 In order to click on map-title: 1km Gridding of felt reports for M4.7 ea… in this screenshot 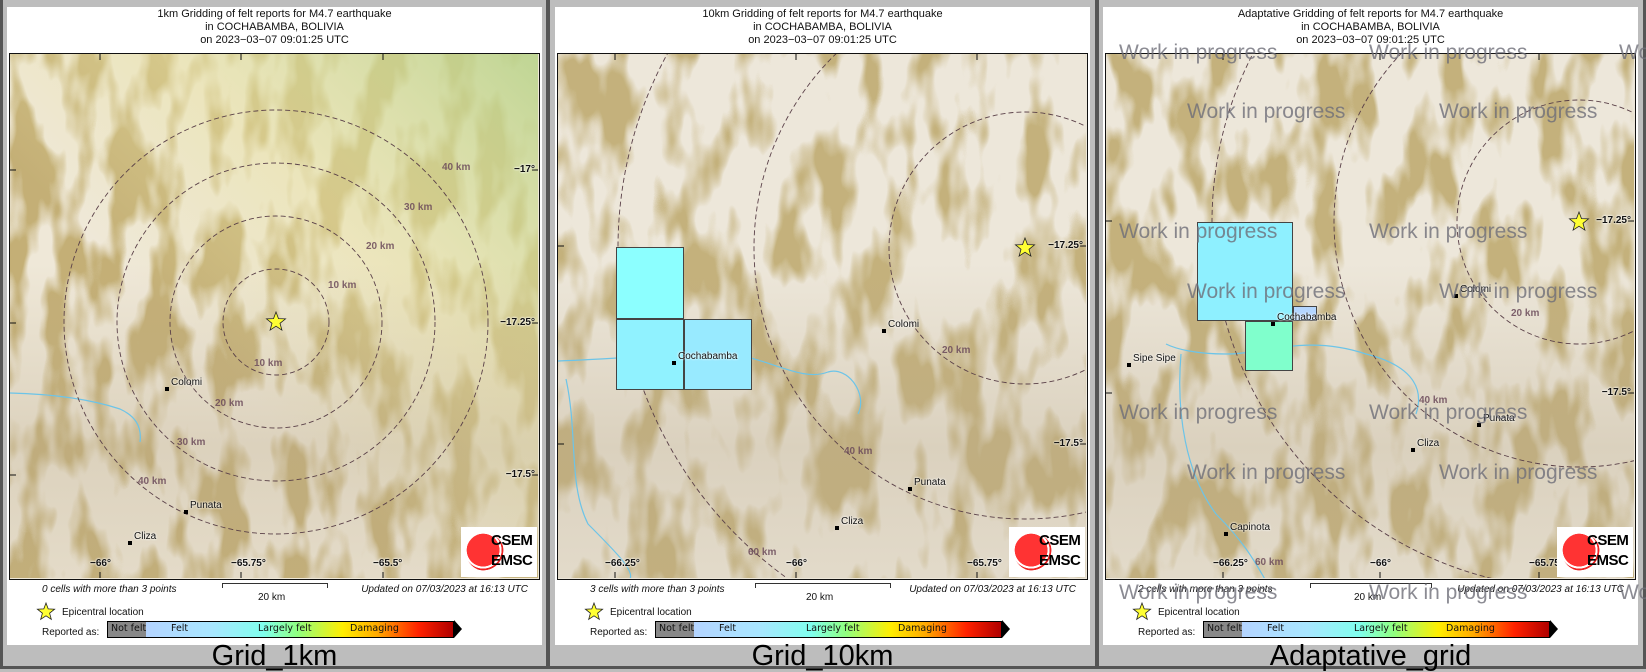, I will do `click(274, 27)`.